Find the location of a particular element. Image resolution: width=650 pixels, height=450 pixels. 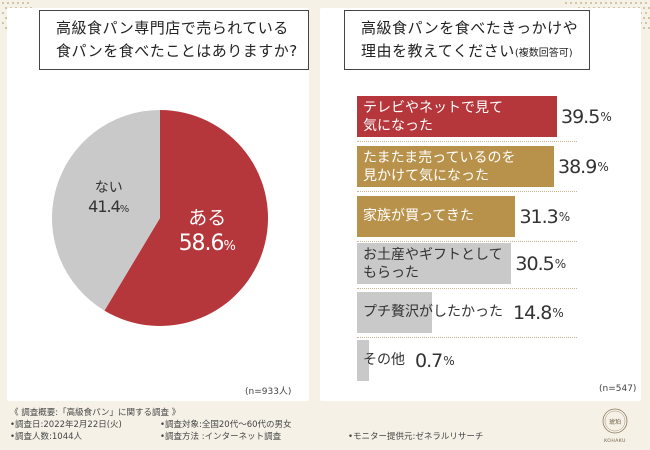

pie-slice-no is located at coordinates (105, 210).